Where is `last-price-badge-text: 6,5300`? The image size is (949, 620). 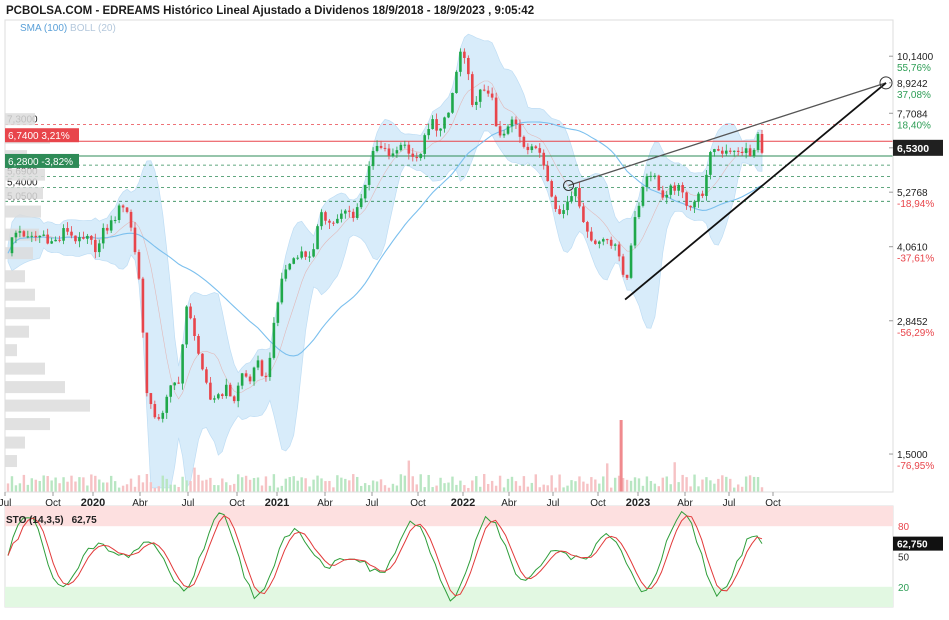 last-price-badge-text: 6,5300 is located at coordinates (913, 149).